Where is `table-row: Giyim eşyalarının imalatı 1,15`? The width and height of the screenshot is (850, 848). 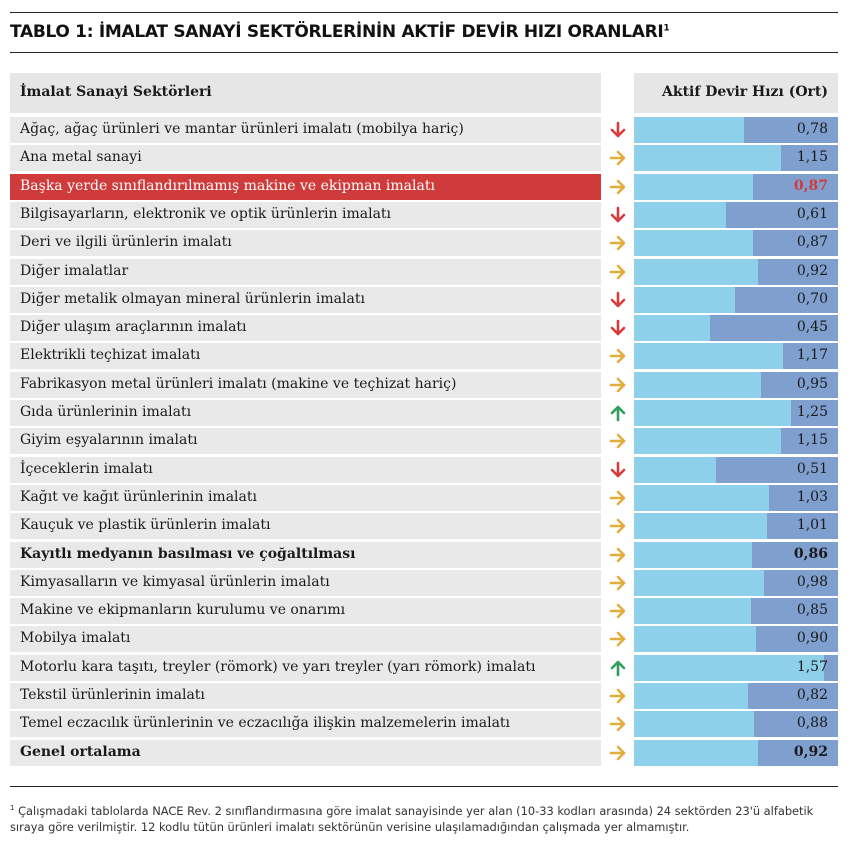
table-row: Giyim eşyalarının imalatı 1,15 is located at coordinates (425, 441).